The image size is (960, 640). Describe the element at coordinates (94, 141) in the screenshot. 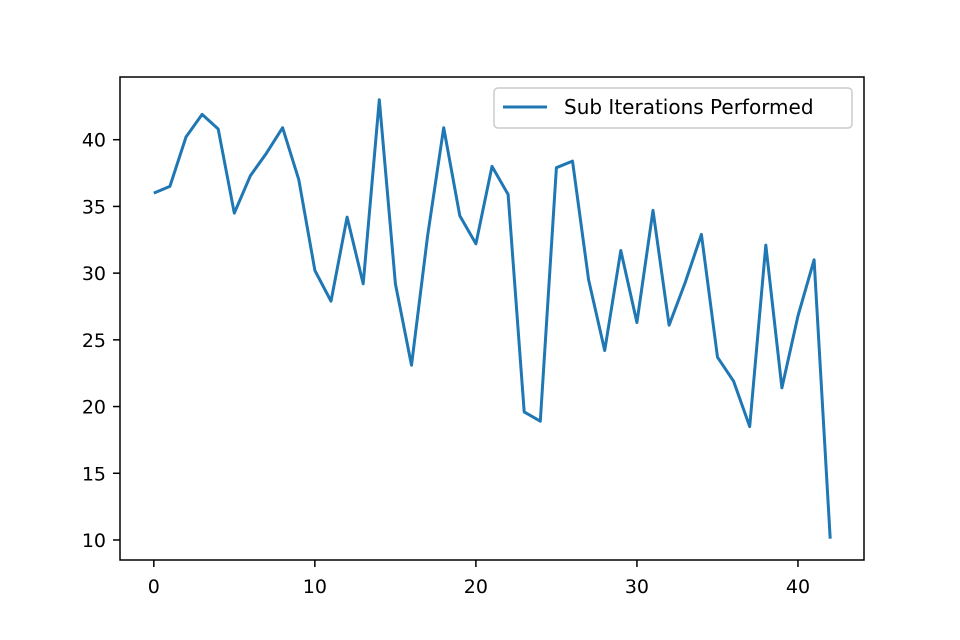

I see `y-tick-label: 40` at that location.